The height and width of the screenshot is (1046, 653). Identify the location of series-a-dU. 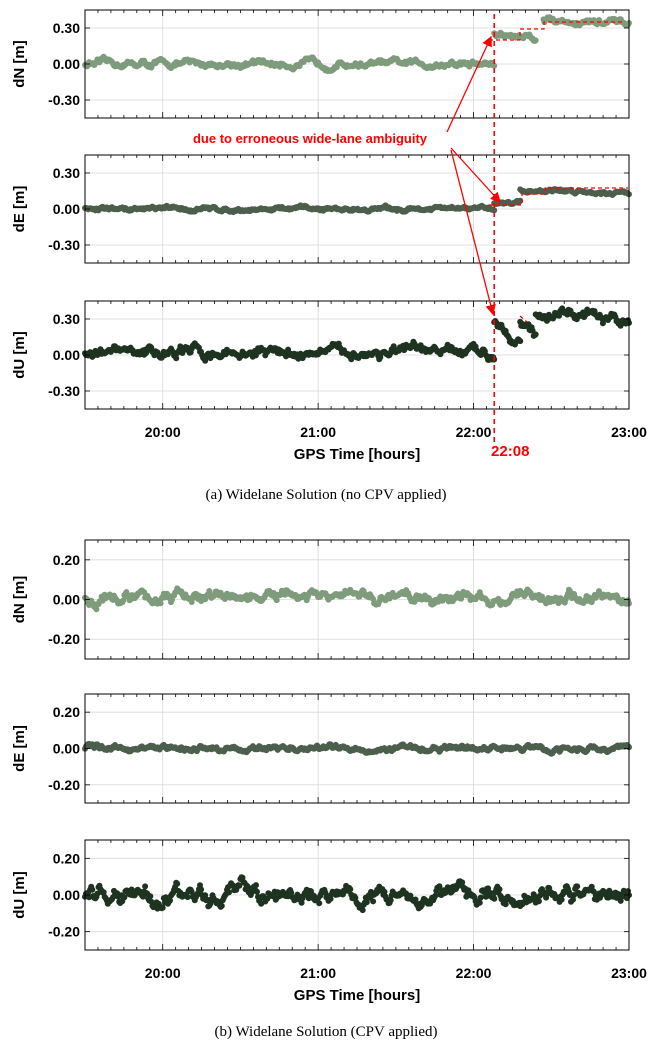
(357, 334).